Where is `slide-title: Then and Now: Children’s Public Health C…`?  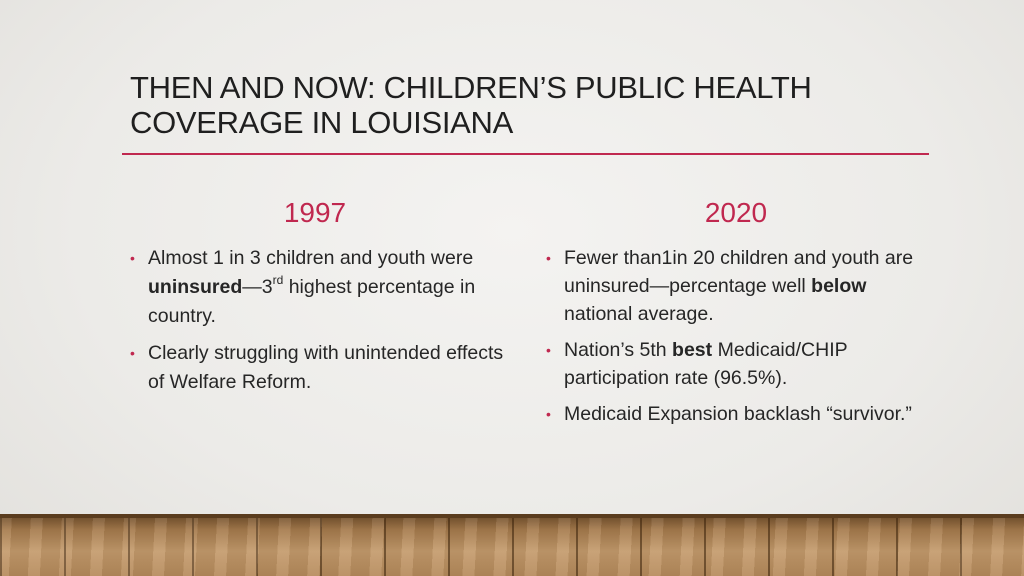 slide-title: Then and Now: Children’s Public Health C… is located at coordinates (520, 105).